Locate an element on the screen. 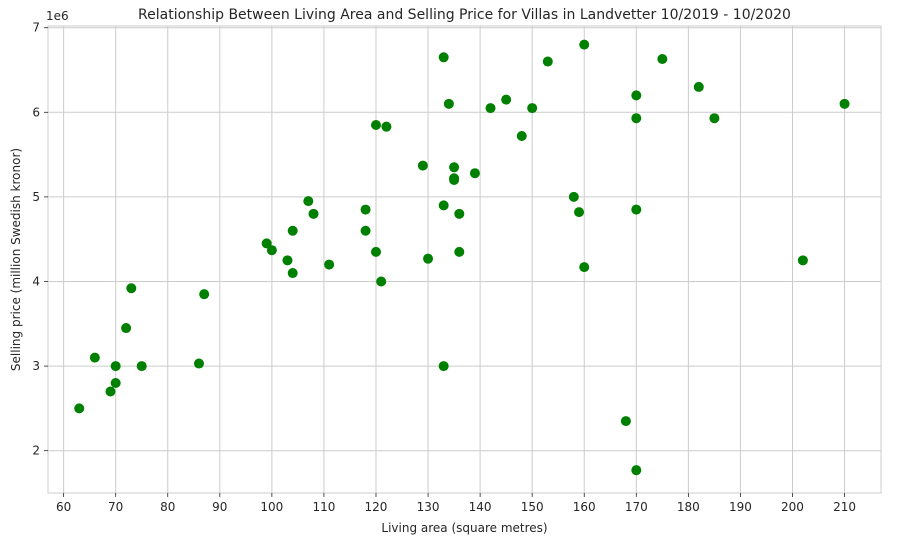 This screenshot has width=909, height=545. y-tick-label: 5 is located at coordinates (36, 197).